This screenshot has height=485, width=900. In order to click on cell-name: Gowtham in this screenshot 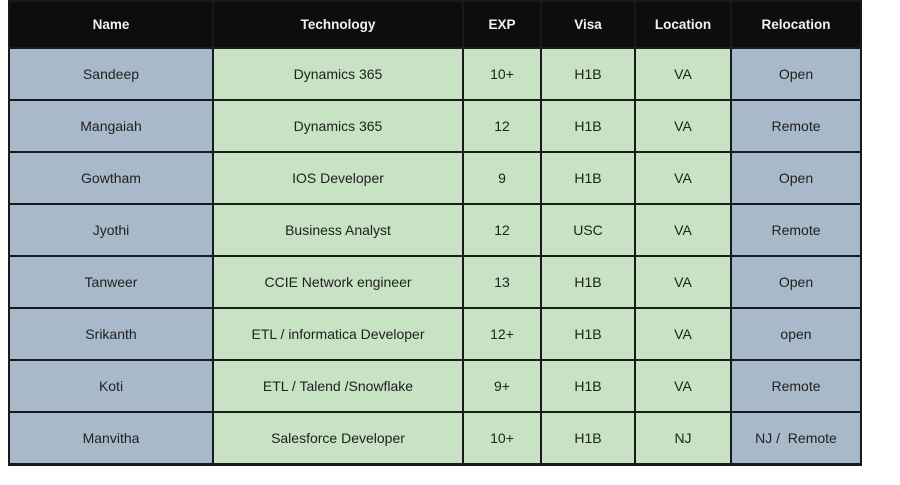, I will do `click(111, 178)`.